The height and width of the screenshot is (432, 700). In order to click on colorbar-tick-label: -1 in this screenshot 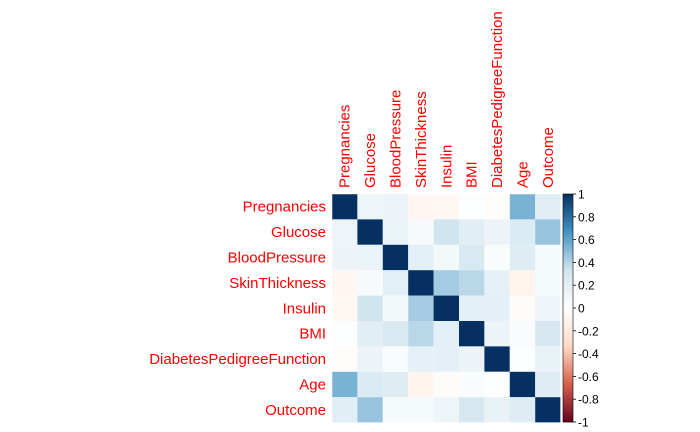, I will do `click(583, 423)`.